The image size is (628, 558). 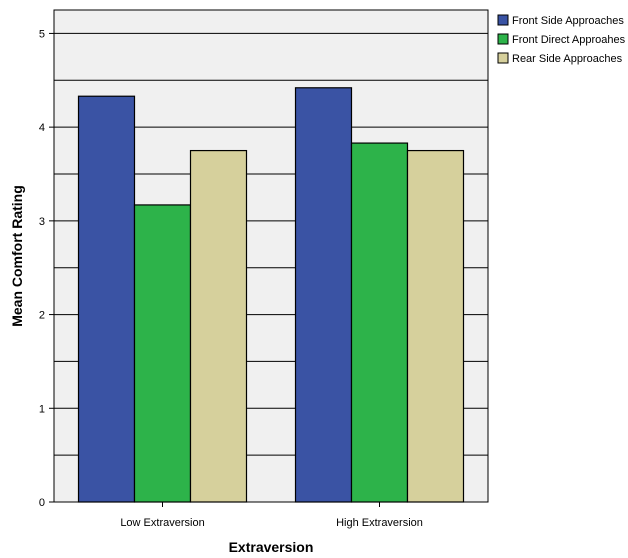 What do you see at coordinates (42, 316) in the screenshot?
I see `y-tick-label: 2` at bounding box center [42, 316].